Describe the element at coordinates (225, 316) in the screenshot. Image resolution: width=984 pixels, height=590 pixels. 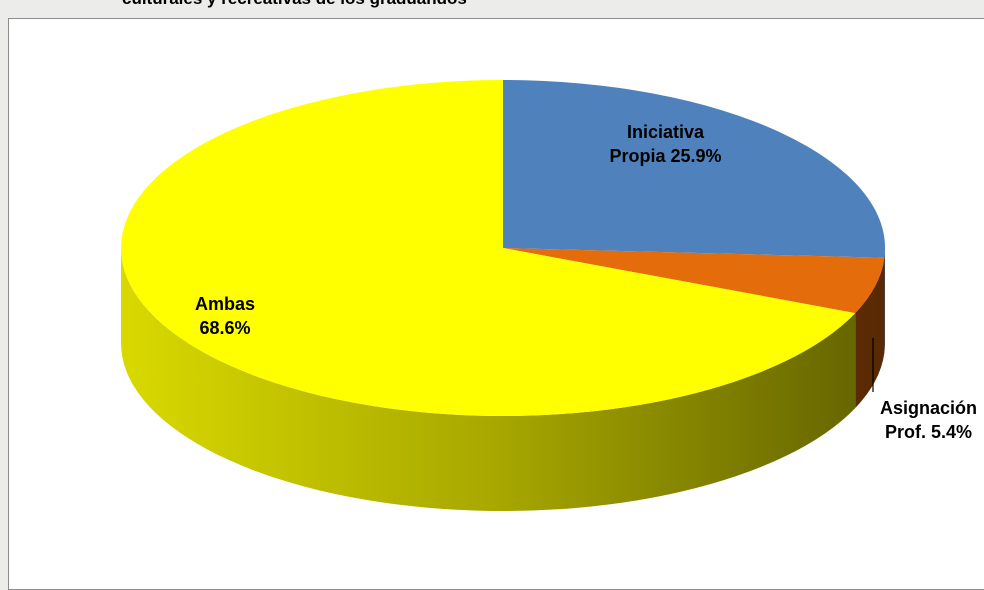
I see `slice-label: Ambas 68.6%` at that location.